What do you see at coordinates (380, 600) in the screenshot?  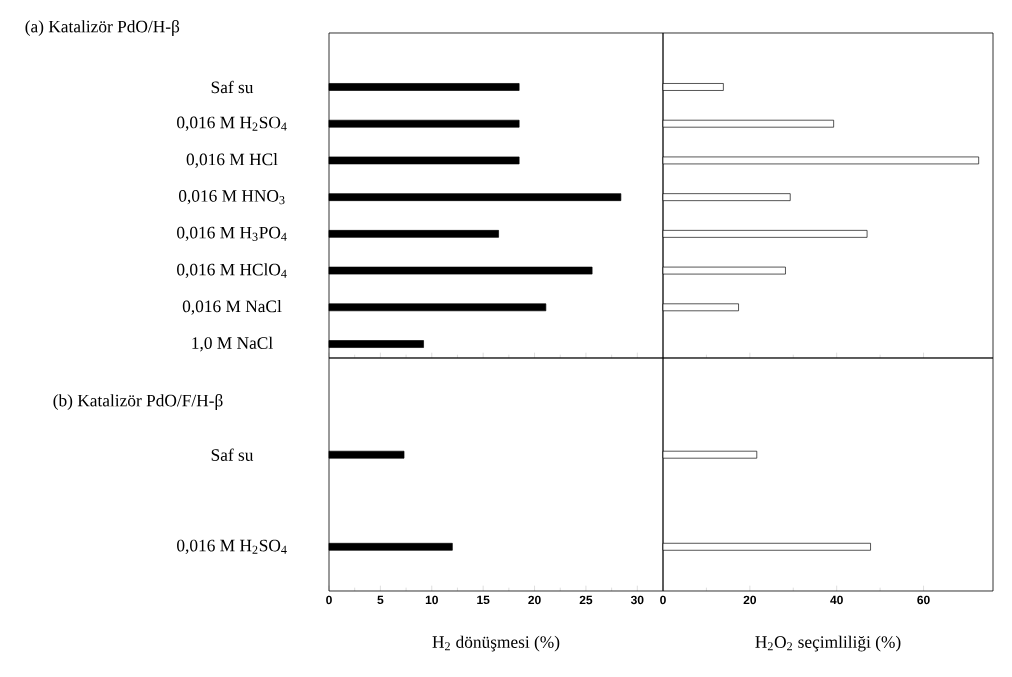 I see `x-tick-label: 5` at bounding box center [380, 600].